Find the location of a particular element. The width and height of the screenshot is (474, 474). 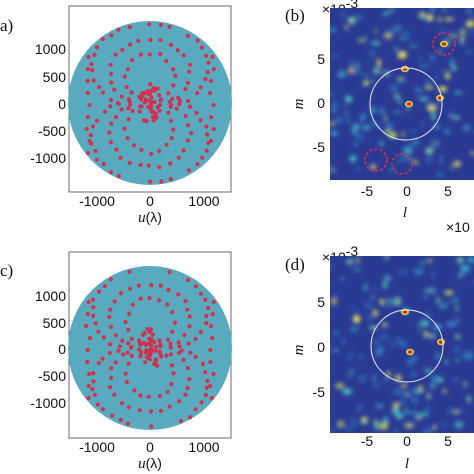

panel-b-ytick: 5 is located at coordinates (321, 59).